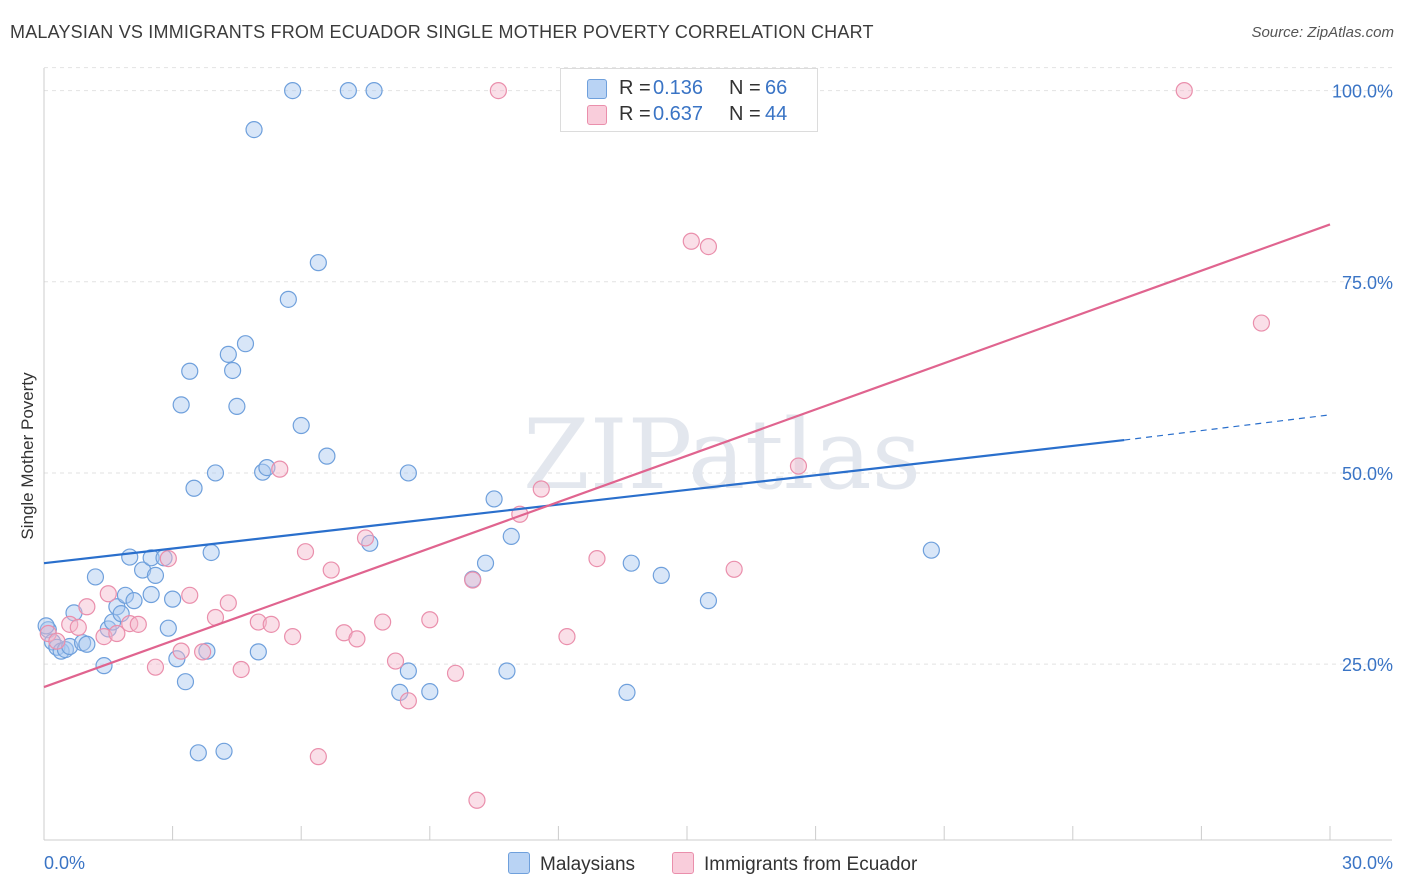 Image resolution: width=1406 pixels, height=892 pixels. What do you see at coordinates (776, 88) in the screenshot?
I see `legend-n-value: 66` at bounding box center [776, 88].